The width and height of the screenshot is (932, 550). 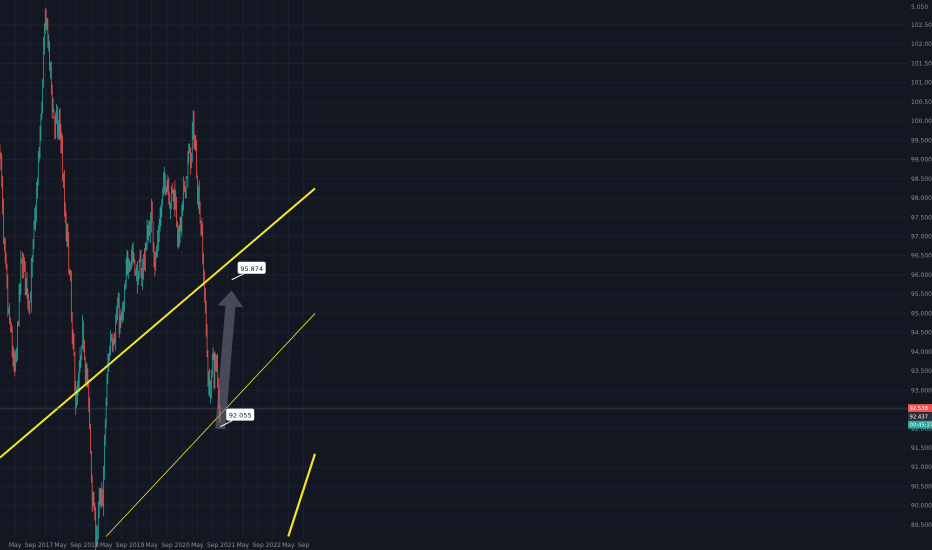 I want to click on y-tick-label: 101.000, so click(x=921, y=83).